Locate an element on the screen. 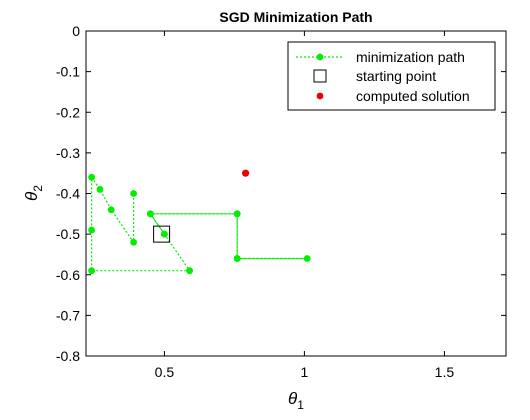 The height and width of the screenshot is (420, 530). y-tick-label: -0.2 is located at coordinates (68, 112).